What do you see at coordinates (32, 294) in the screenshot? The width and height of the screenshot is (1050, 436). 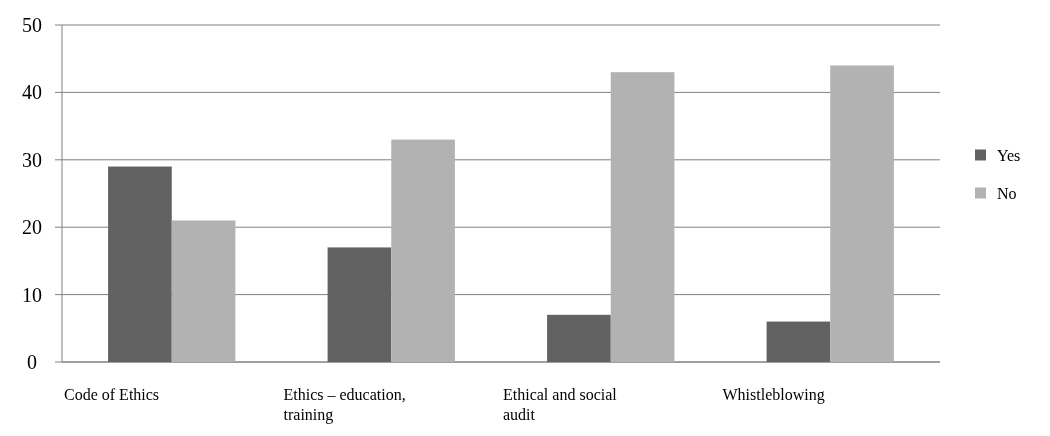 I see `y-tick-label: 10` at bounding box center [32, 294].